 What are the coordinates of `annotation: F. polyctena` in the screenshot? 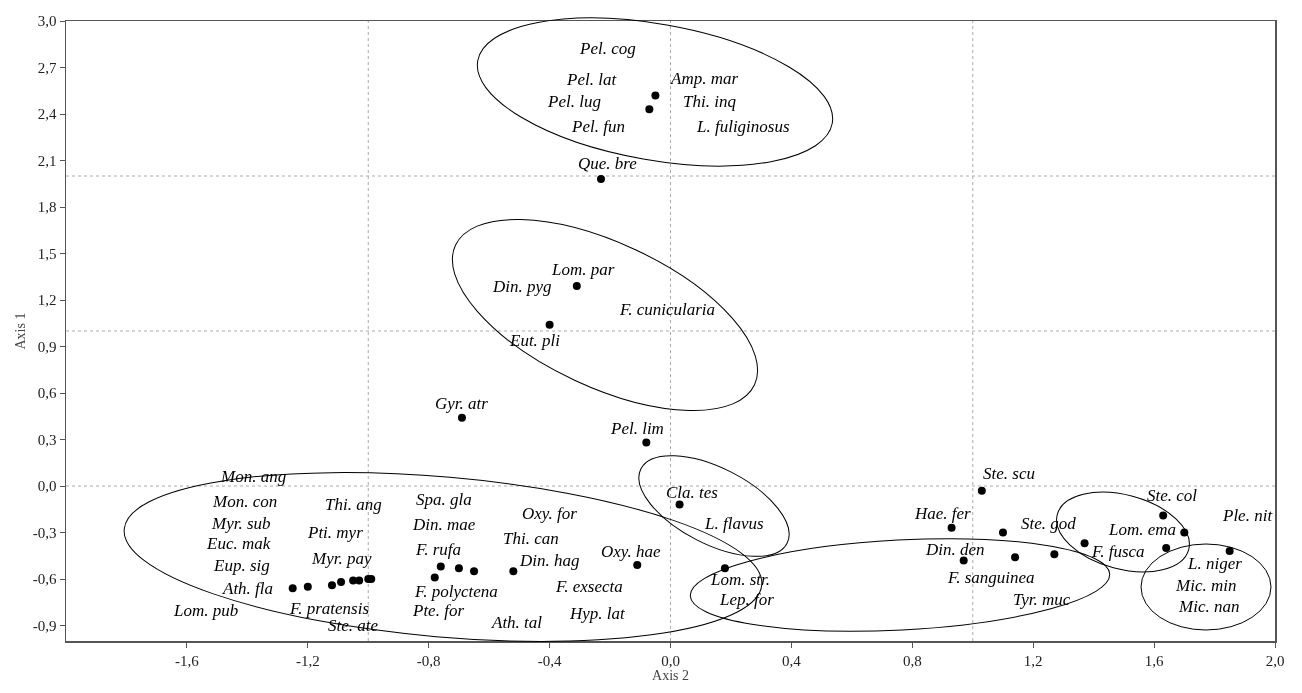 It's located at (456, 591).